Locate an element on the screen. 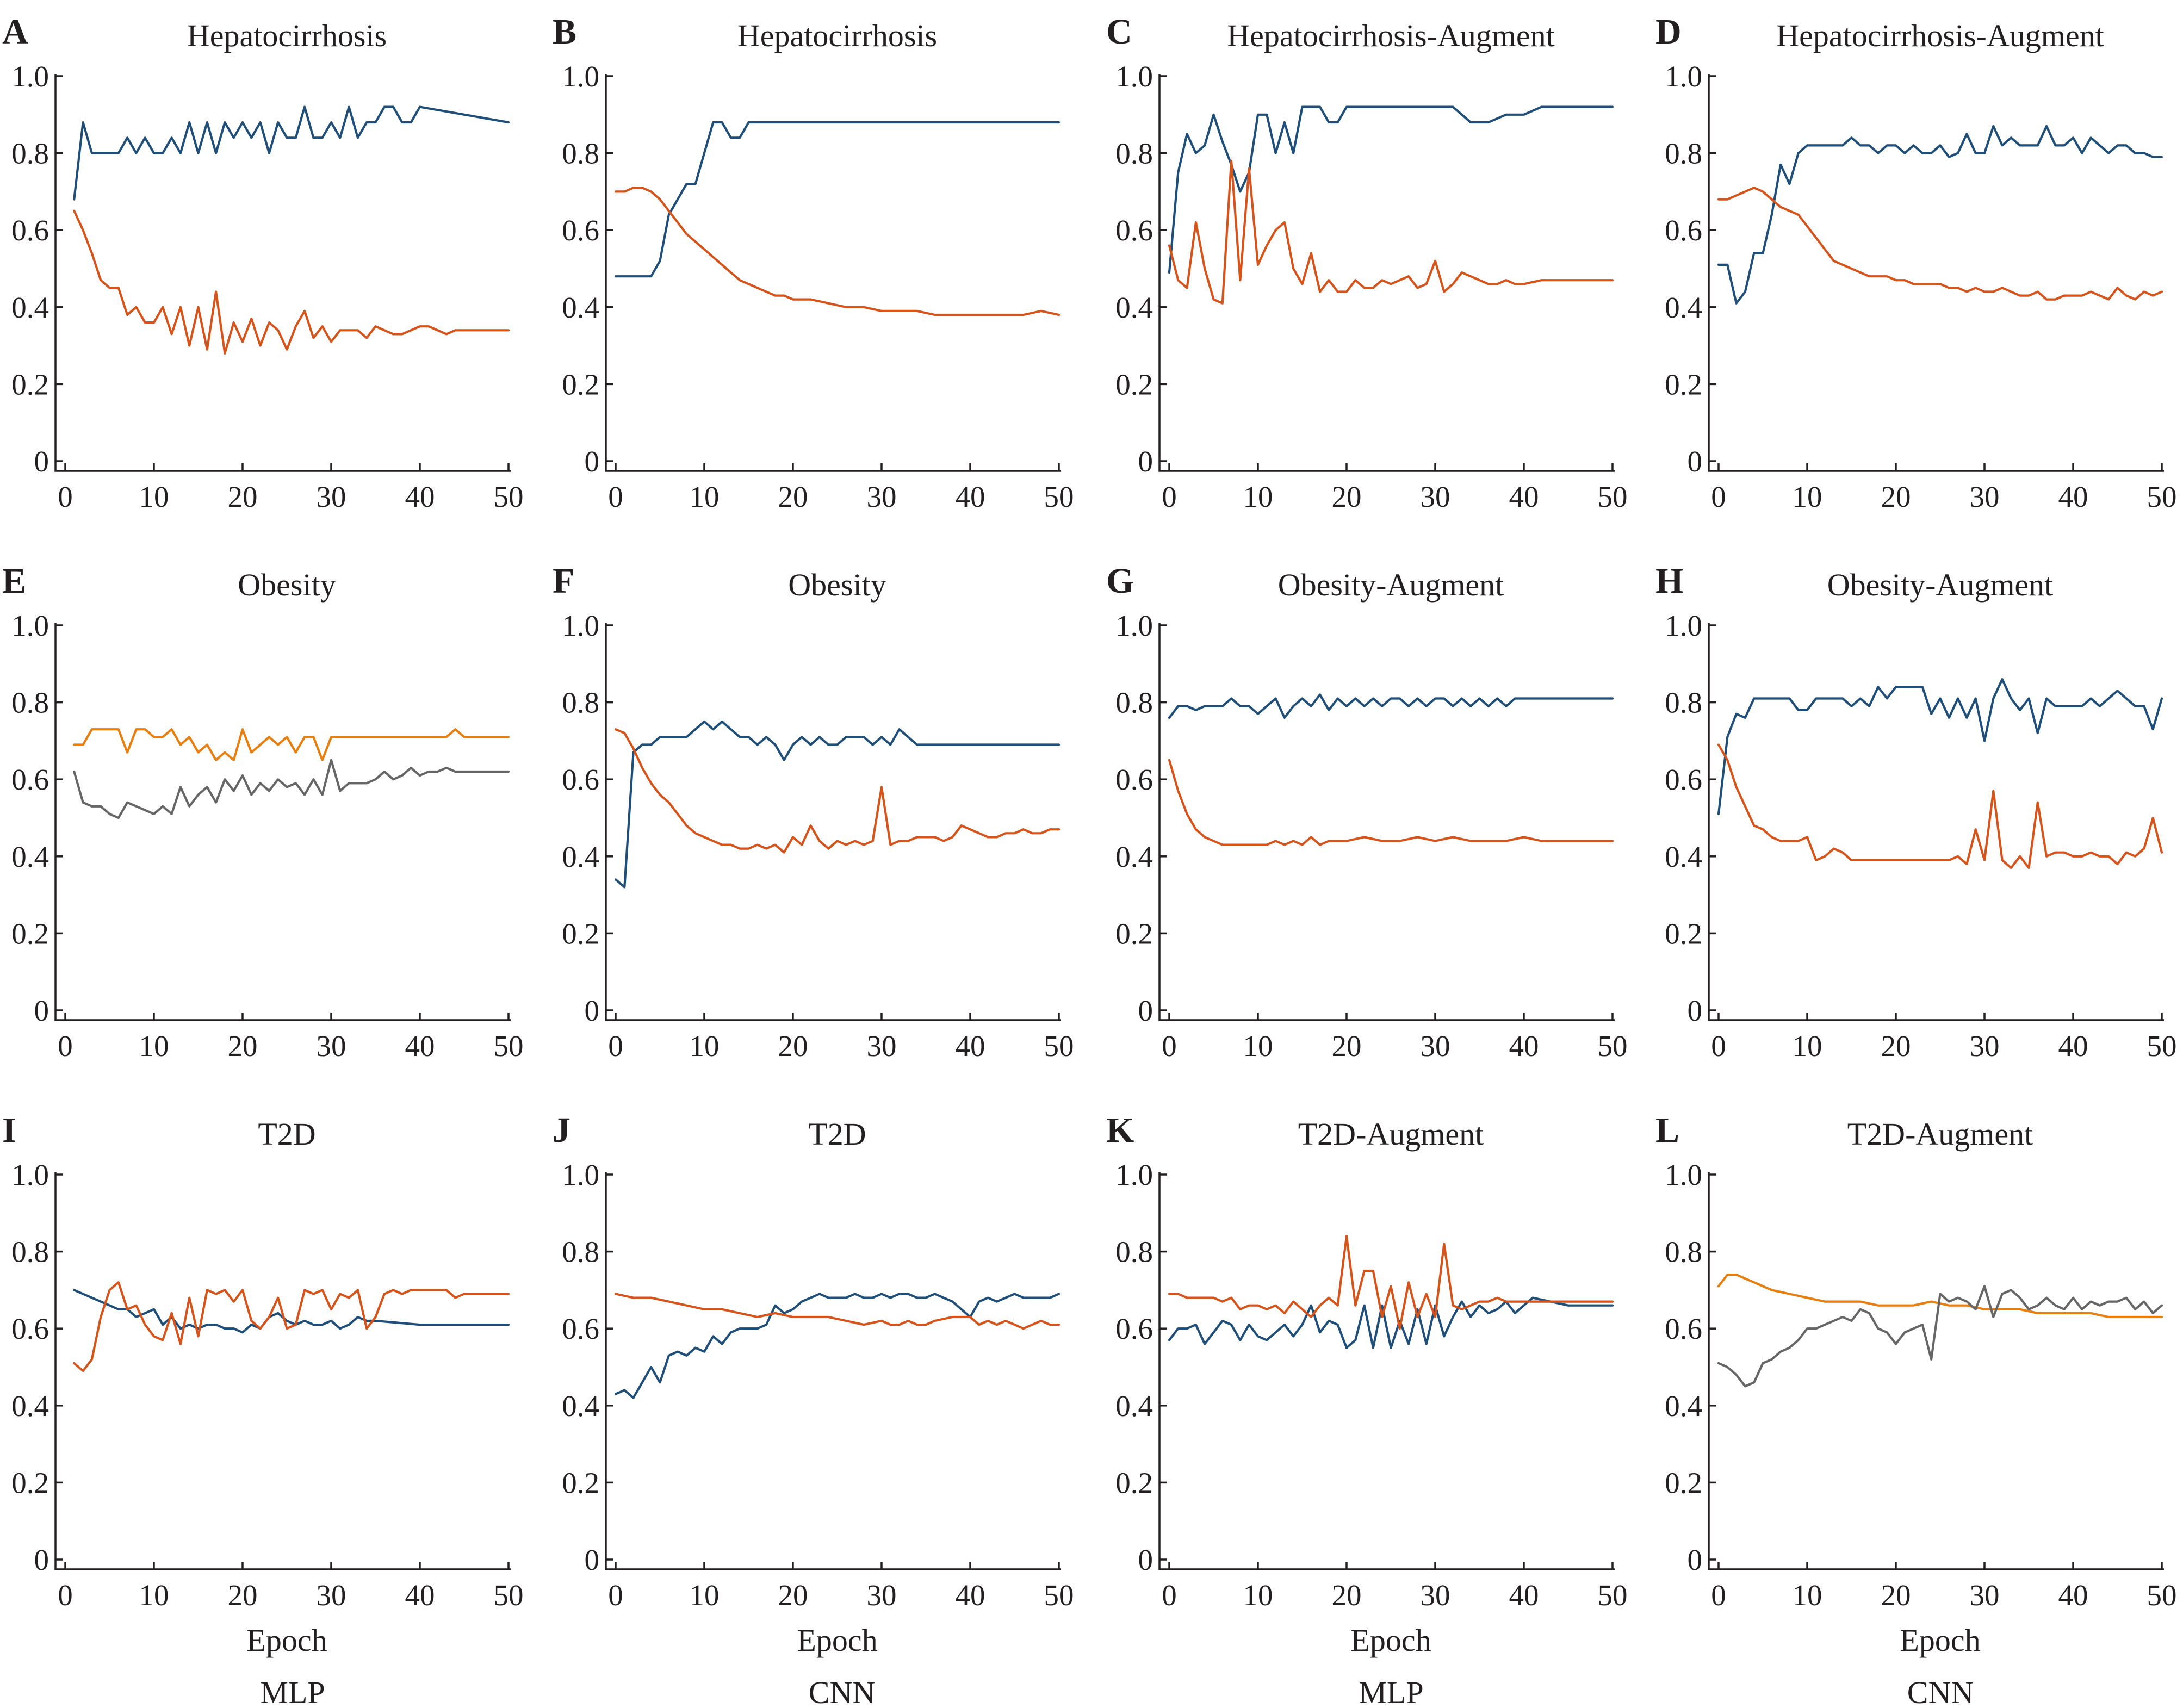  panel-j-axes is located at coordinates (833, 1371).